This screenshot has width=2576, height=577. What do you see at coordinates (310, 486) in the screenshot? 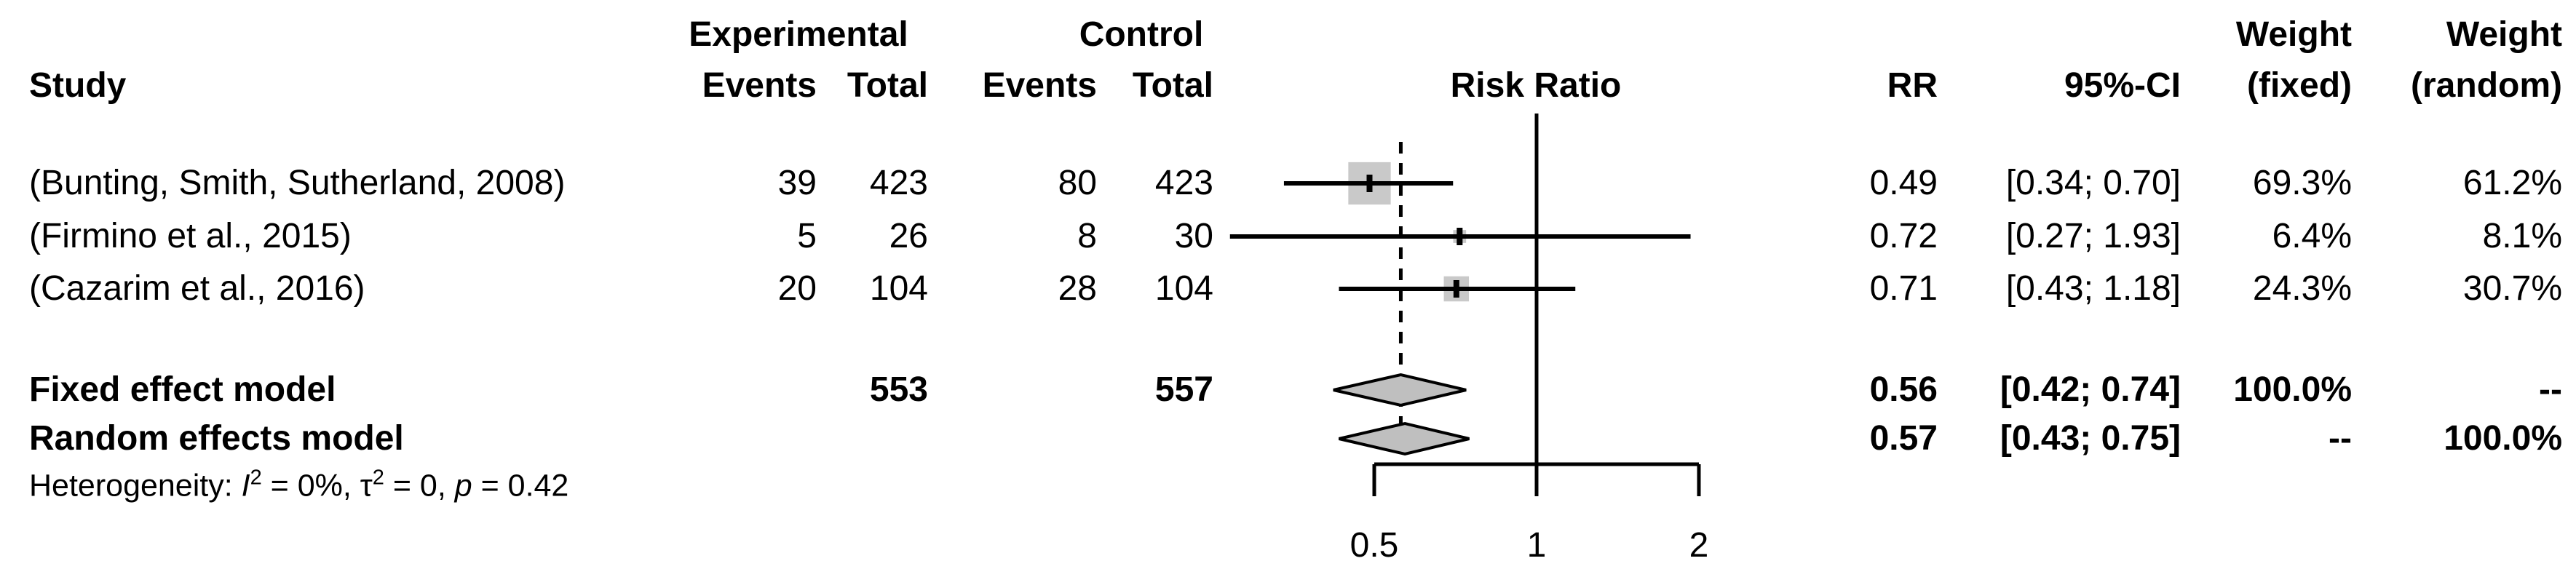
I see `i-squared-value: = 0%,` at bounding box center [310, 486].